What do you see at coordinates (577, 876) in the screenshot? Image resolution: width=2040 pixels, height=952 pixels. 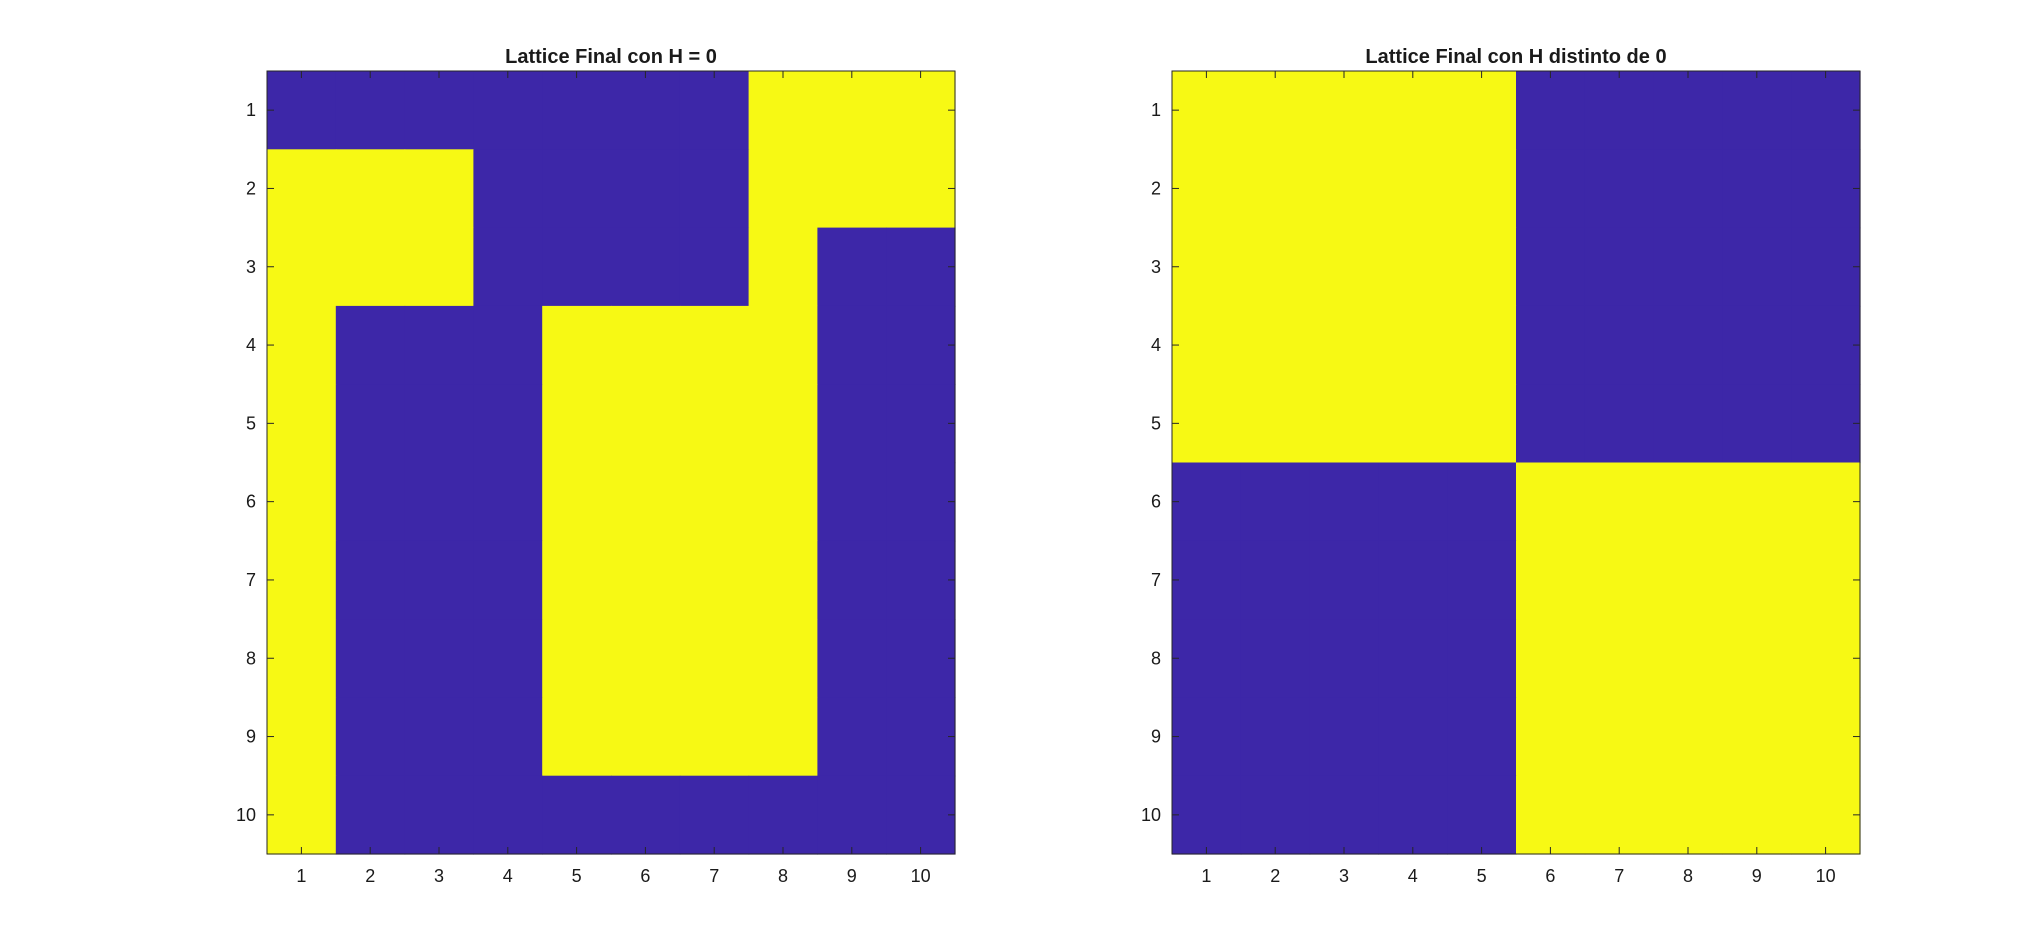 I see `x-tick-label: 5` at bounding box center [577, 876].